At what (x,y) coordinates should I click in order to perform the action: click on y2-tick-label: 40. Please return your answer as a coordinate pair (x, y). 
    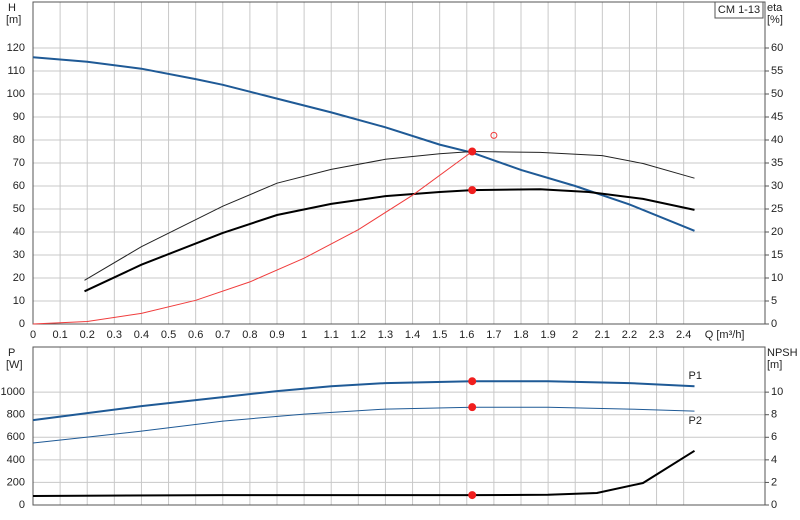
    Looking at the image, I should click on (777, 140).